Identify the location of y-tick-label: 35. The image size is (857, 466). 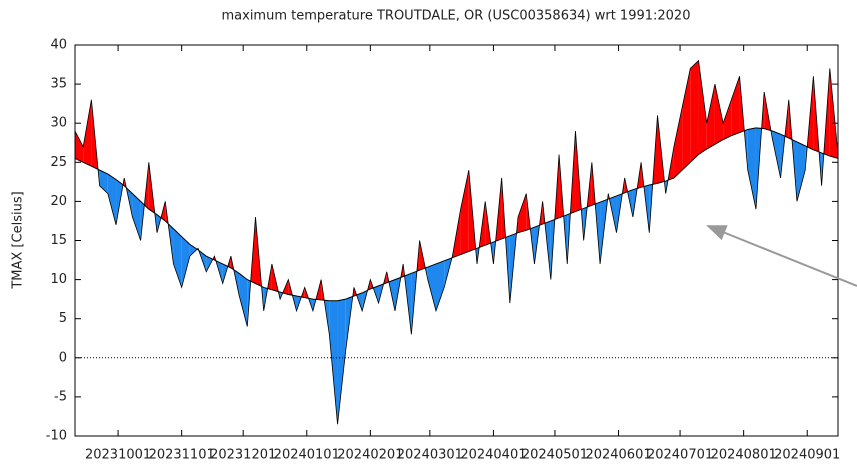
(58, 84).